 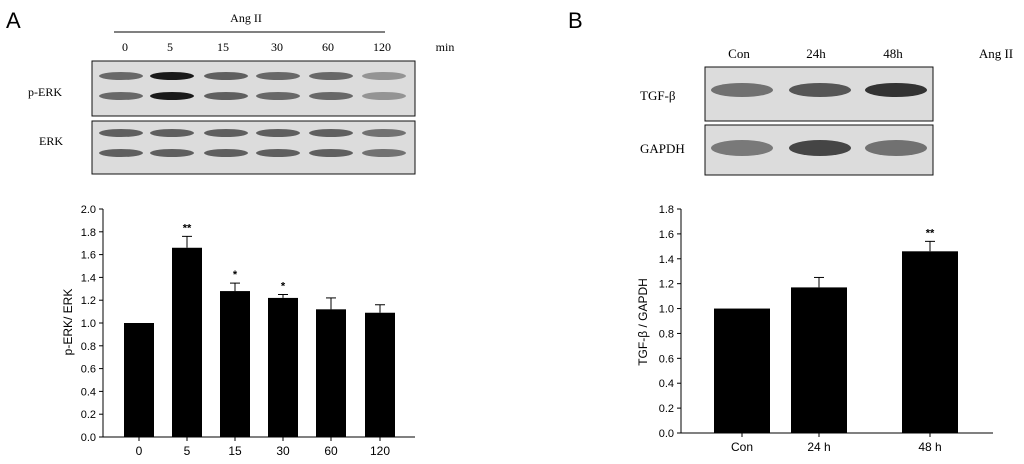 I want to click on x-tick-label: Con, so click(x=742, y=447).